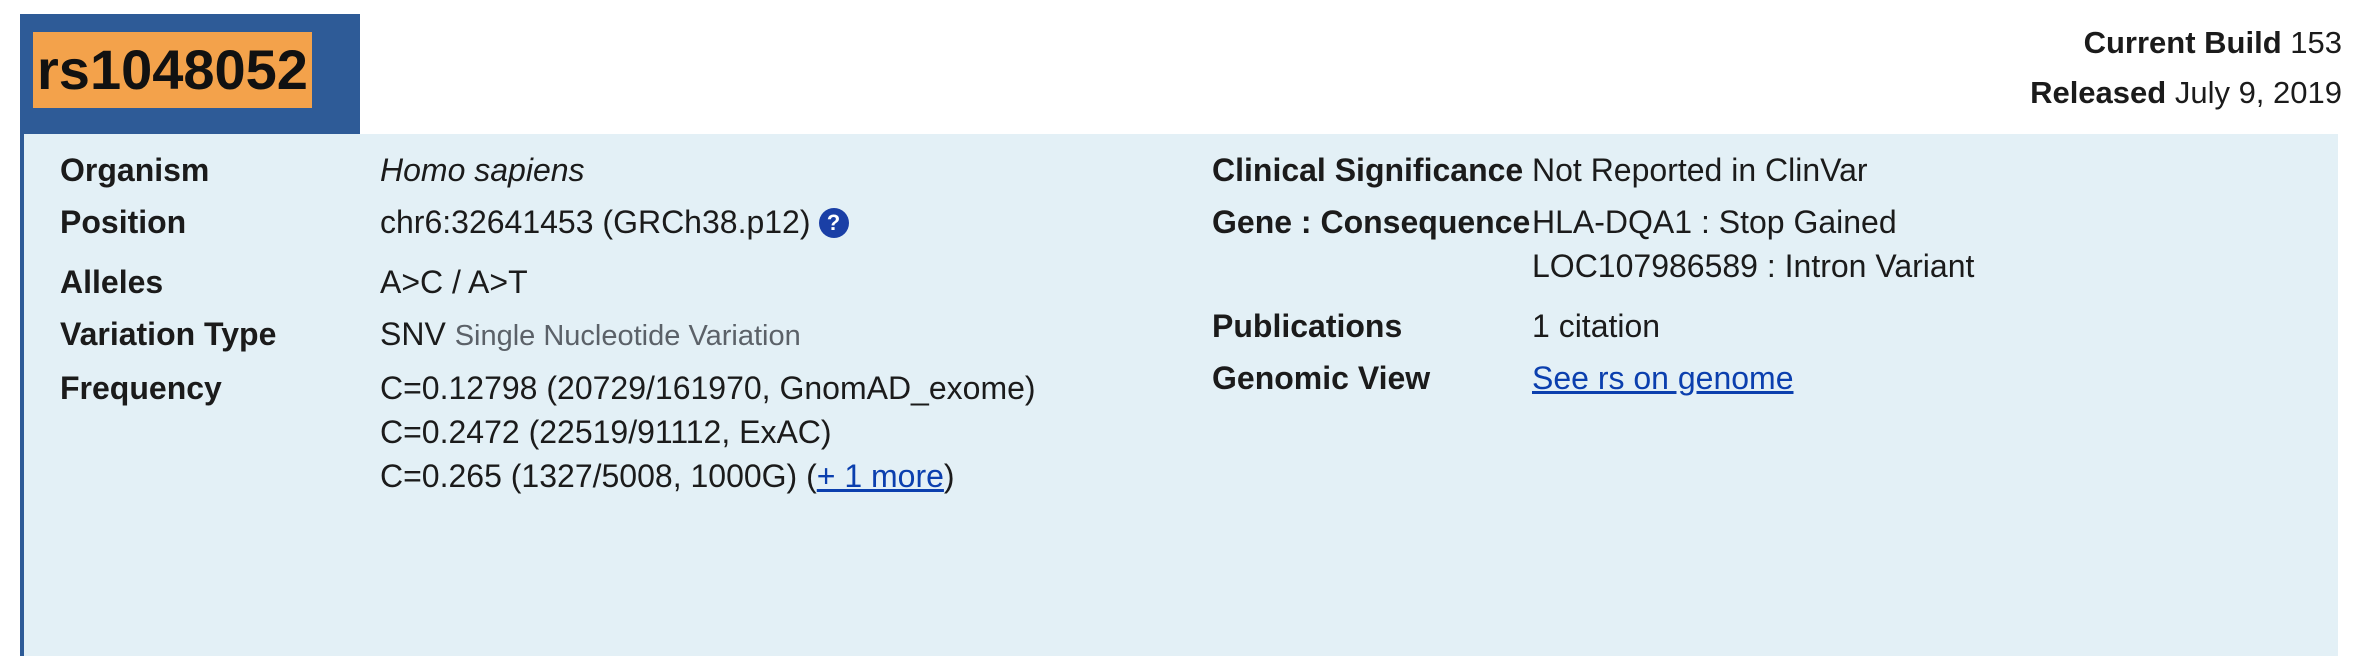  Describe the element at coordinates (1307, 326) in the screenshot. I see `publications-label: Publications` at that location.